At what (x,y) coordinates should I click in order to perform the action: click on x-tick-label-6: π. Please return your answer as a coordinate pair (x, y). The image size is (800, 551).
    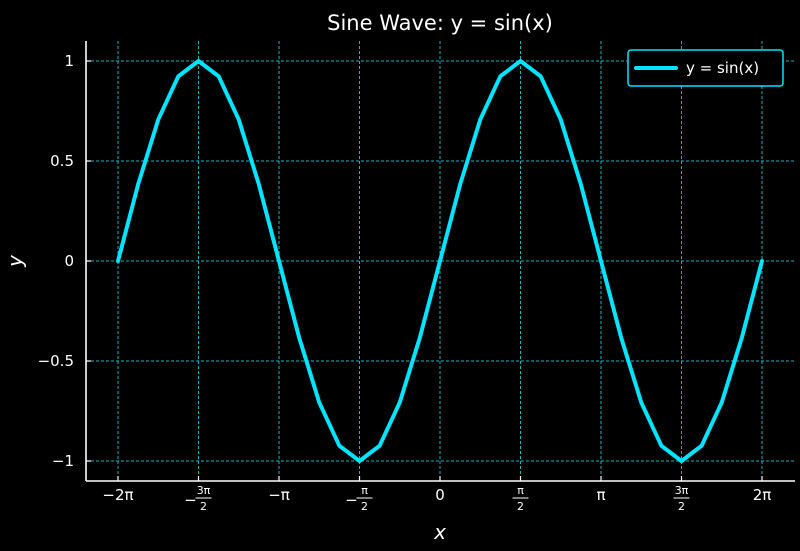
    Looking at the image, I should click on (600, 495).